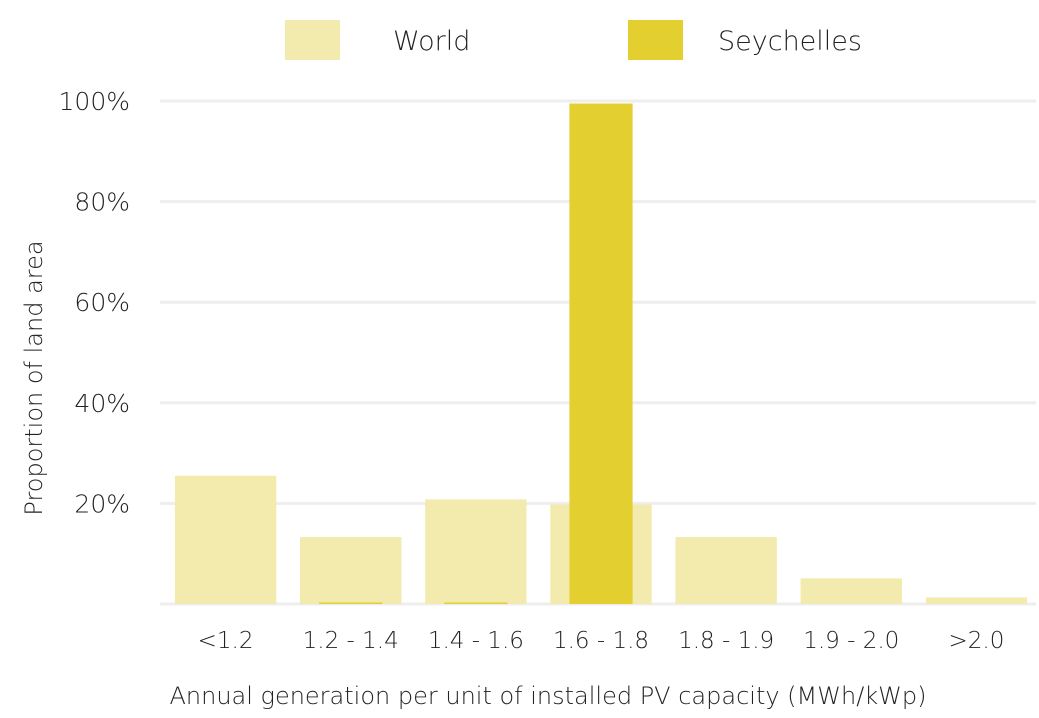 This screenshot has width=1039, height=718. What do you see at coordinates (351, 641) in the screenshot?
I see `x-tick-label: 1.2 - 1.4` at bounding box center [351, 641].